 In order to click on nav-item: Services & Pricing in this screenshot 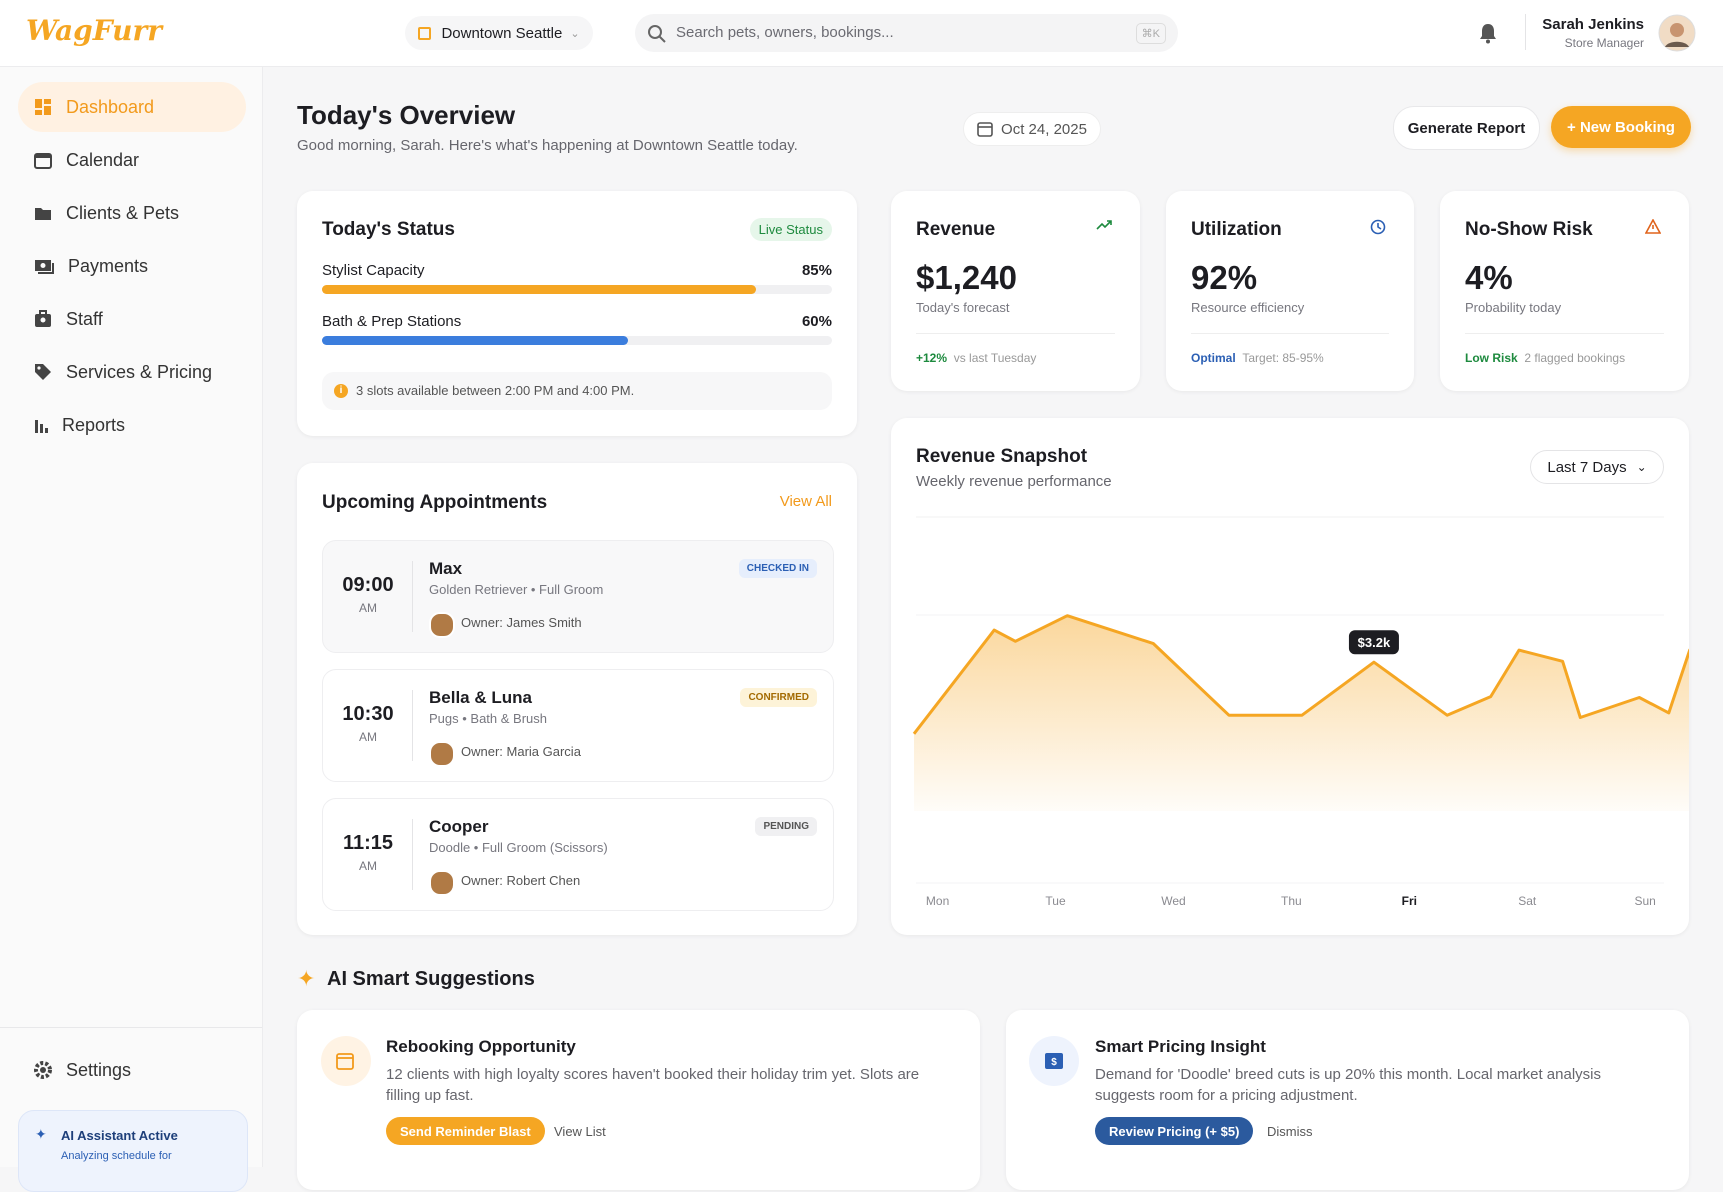, I will do `click(132, 372)`.